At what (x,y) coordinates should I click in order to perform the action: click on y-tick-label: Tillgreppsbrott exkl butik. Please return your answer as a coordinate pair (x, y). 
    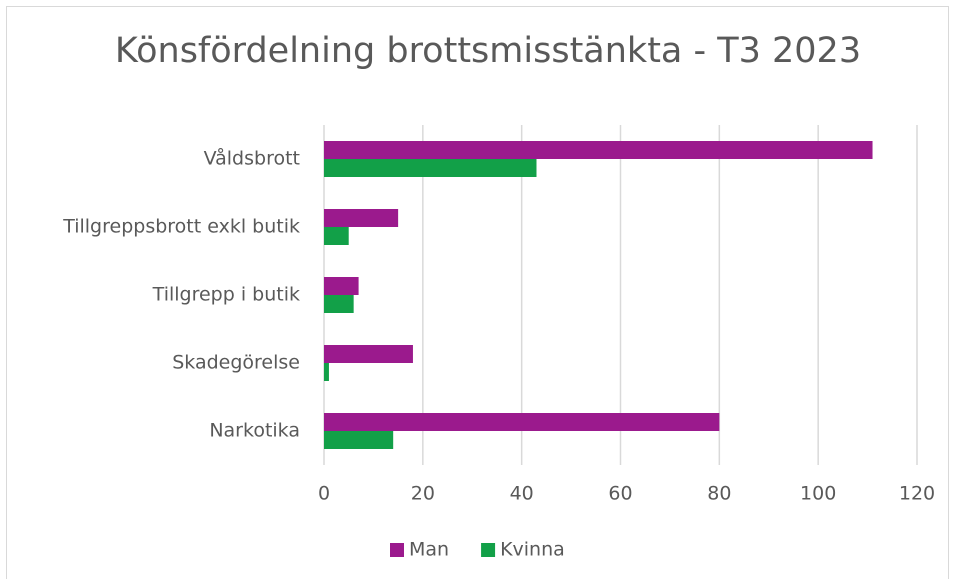
    Looking at the image, I should click on (181, 227).